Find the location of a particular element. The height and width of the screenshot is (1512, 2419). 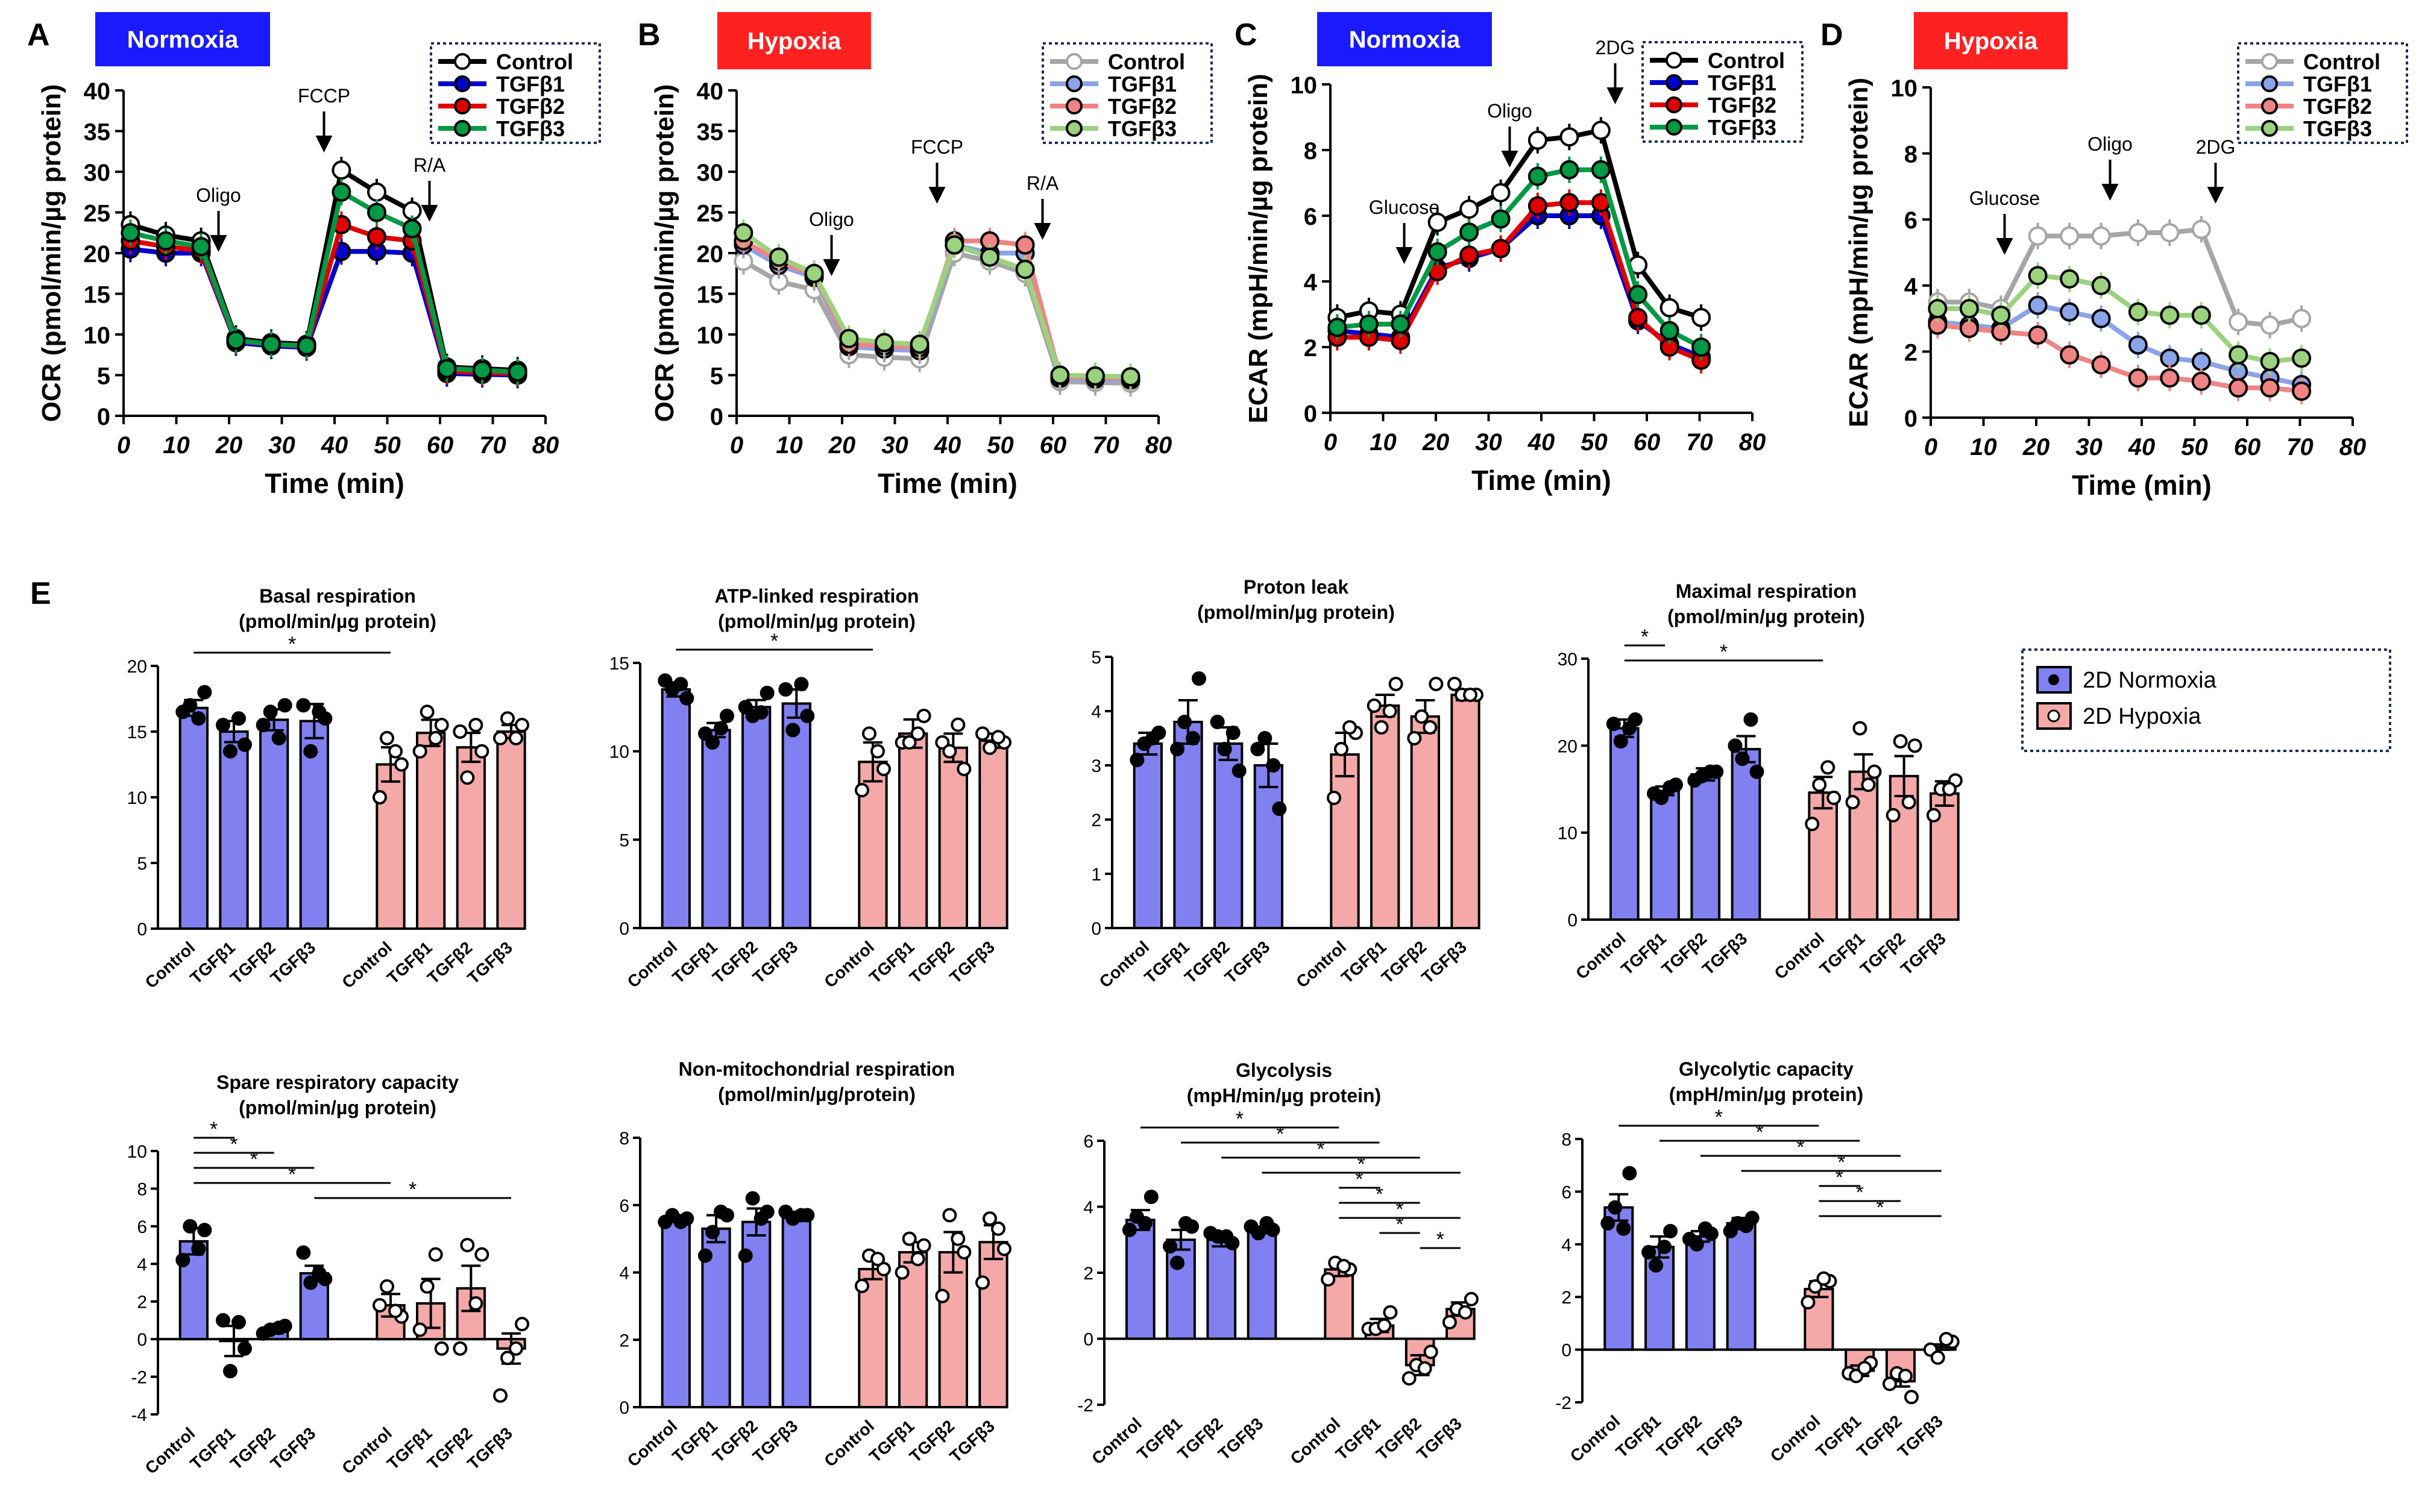

x-tick-label: TGFβ3 is located at coordinates (972, 1441).